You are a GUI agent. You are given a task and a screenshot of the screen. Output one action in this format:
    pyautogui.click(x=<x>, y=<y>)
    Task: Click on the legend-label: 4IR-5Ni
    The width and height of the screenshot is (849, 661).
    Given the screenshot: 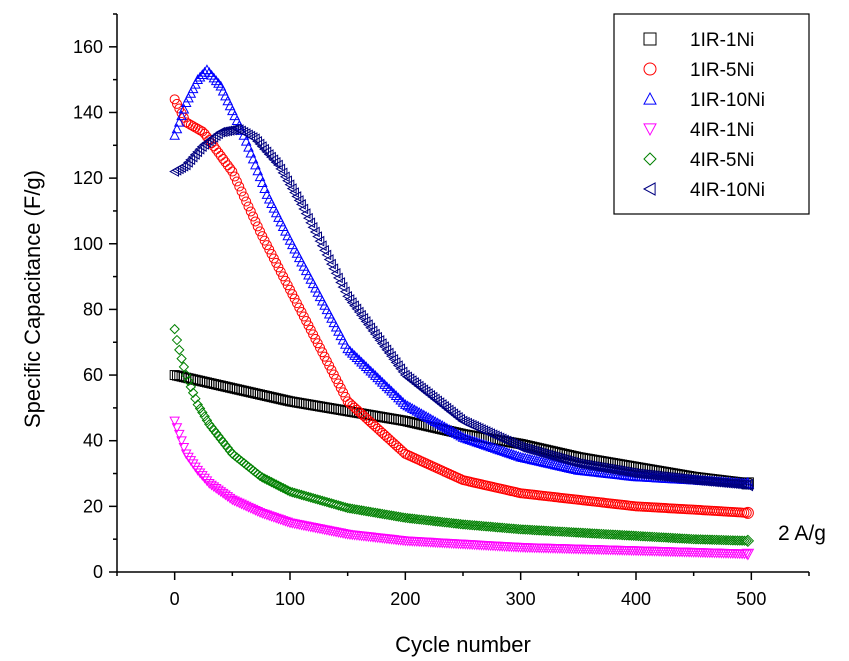 What is the action you would take?
    pyautogui.click(x=722, y=160)
    